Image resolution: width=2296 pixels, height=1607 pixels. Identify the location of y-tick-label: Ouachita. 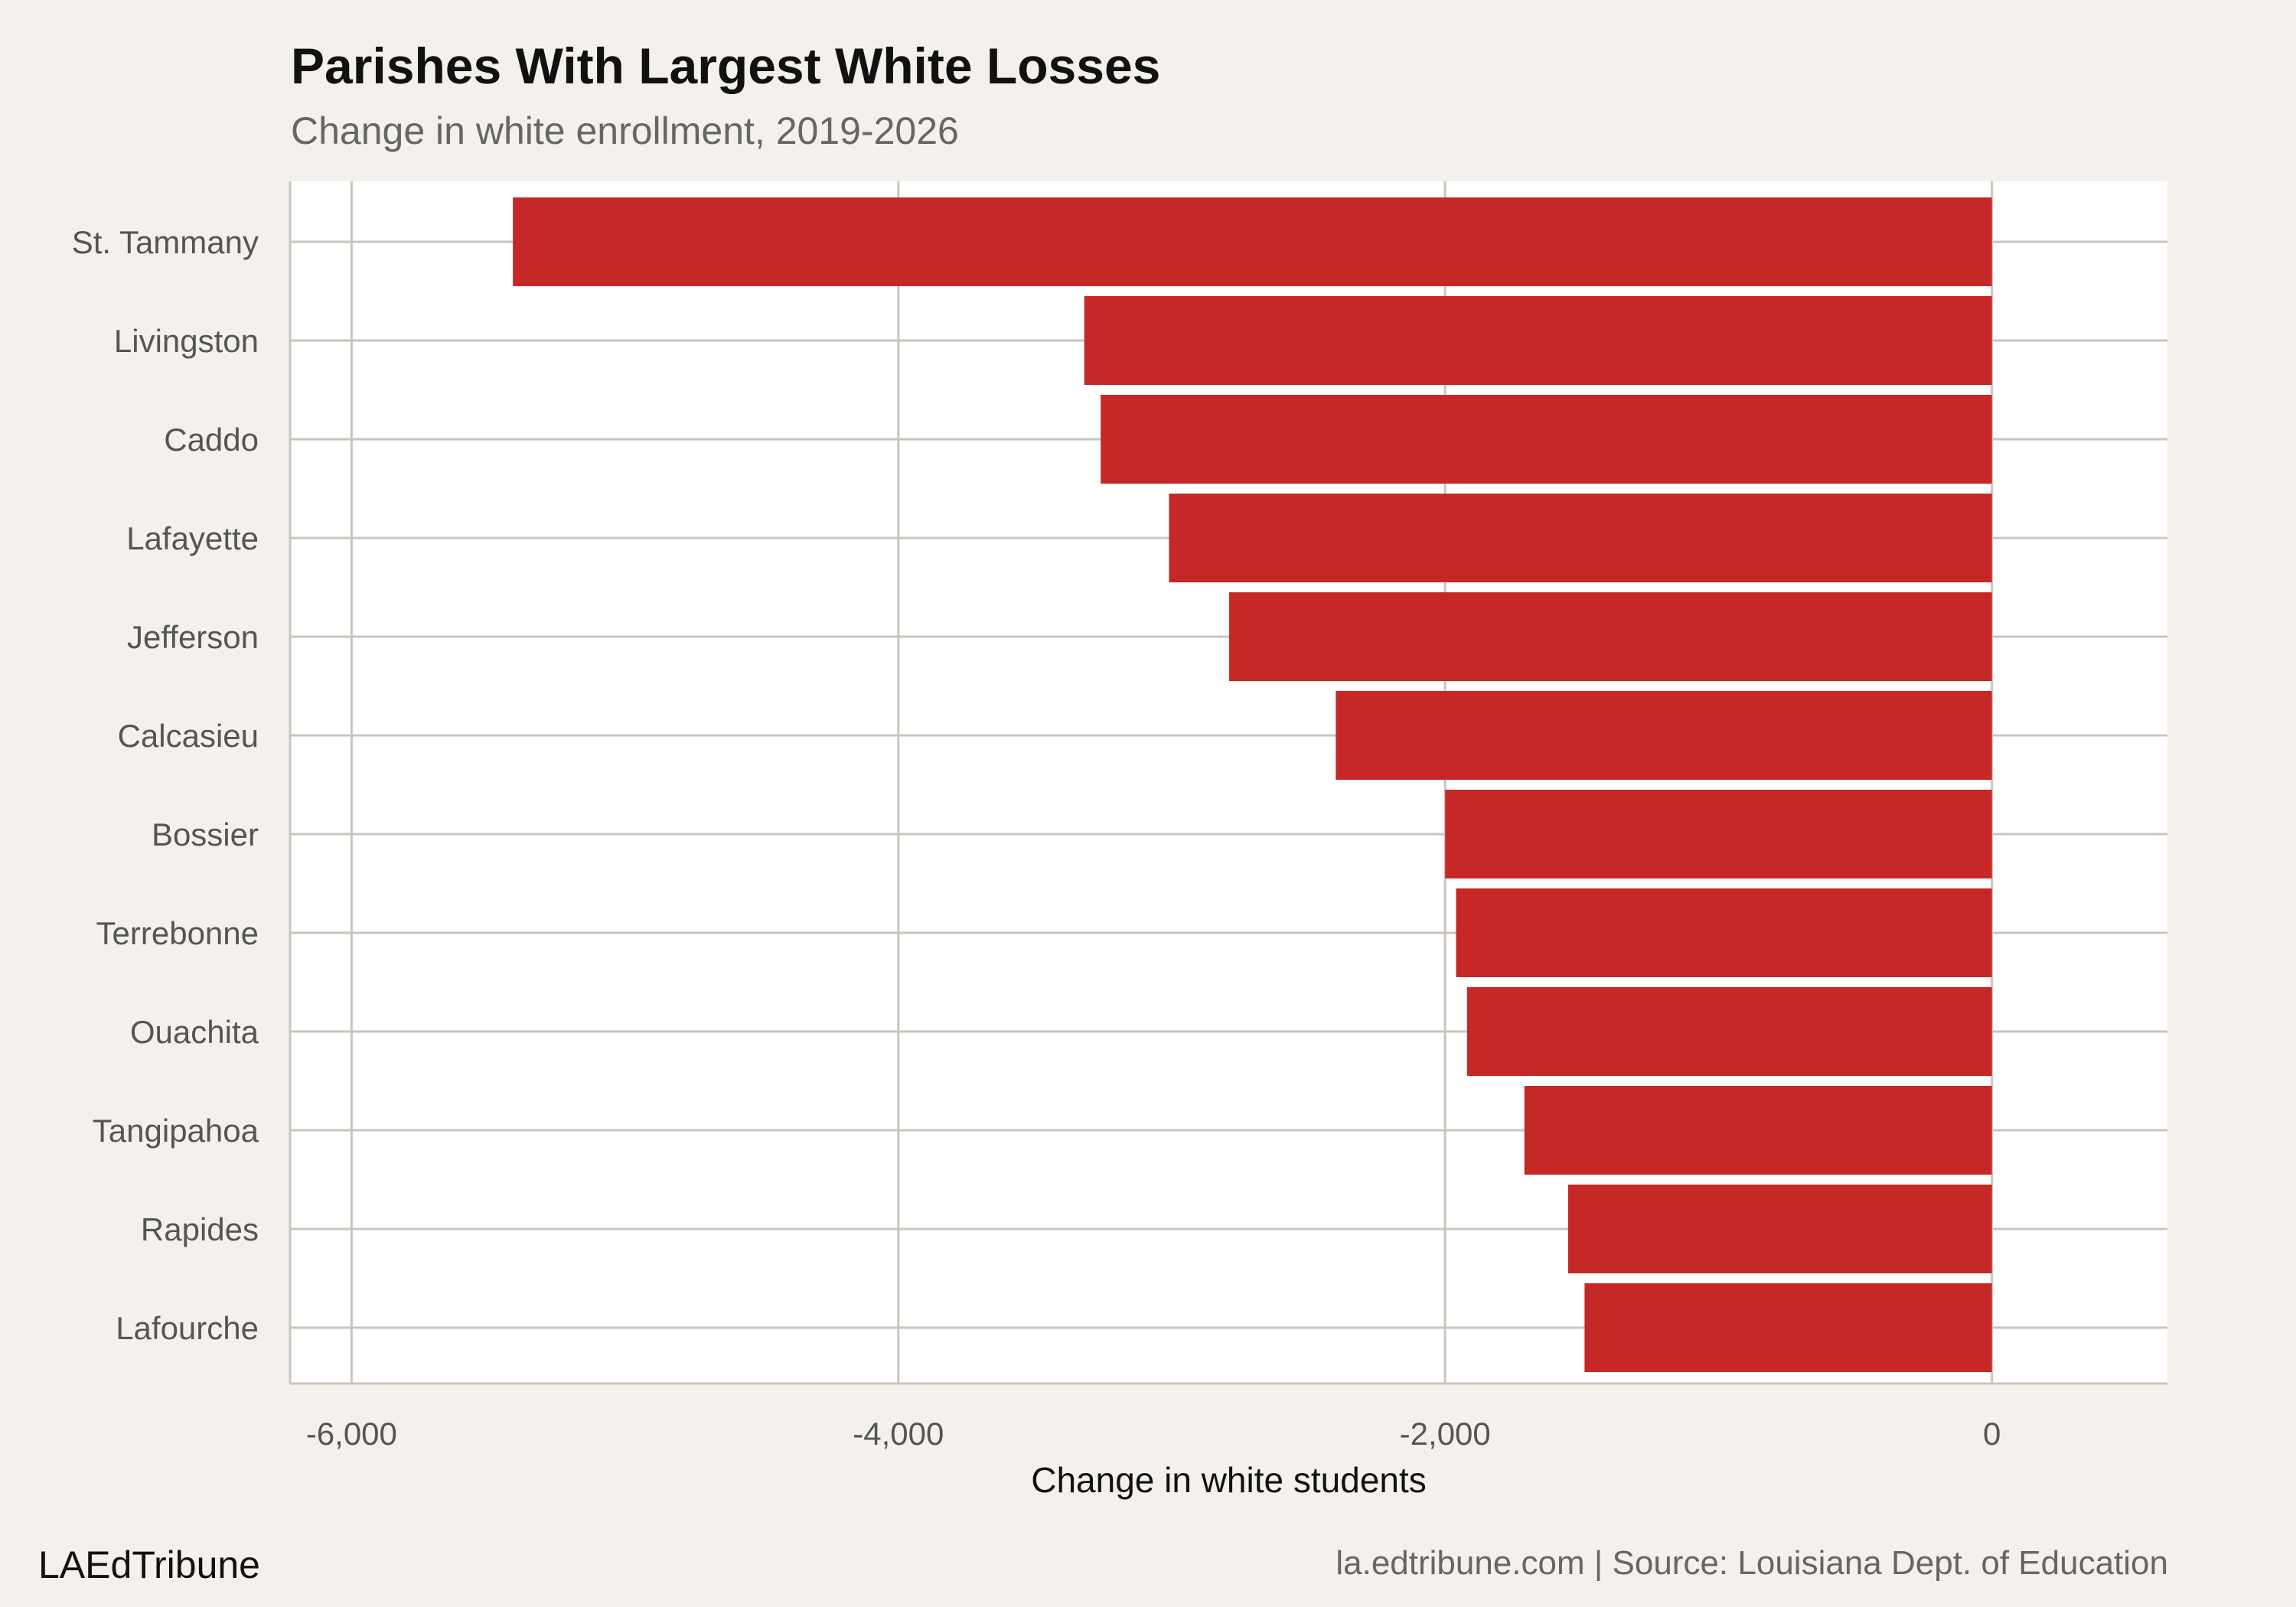
(194, 1032).